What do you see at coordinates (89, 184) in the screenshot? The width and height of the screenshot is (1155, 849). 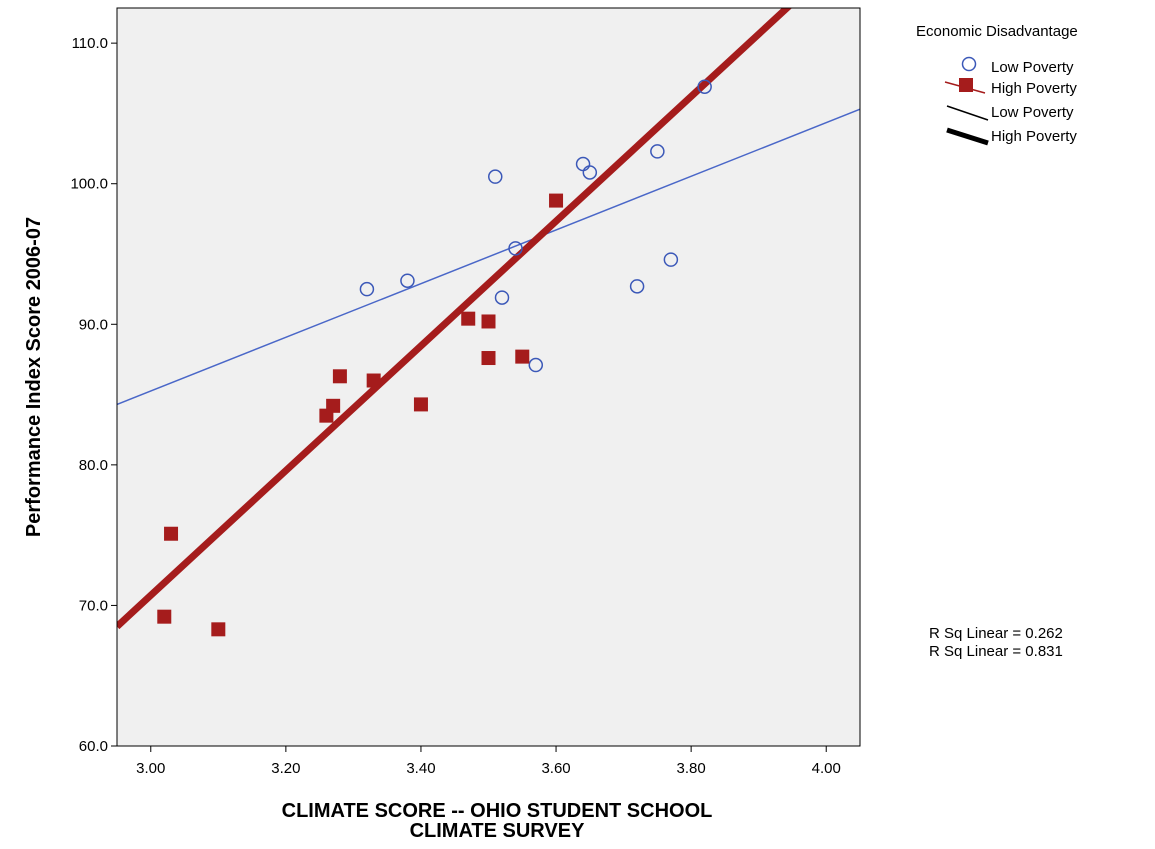 I see `y-tick-label: 100.0` at bounding box center [89, 184].